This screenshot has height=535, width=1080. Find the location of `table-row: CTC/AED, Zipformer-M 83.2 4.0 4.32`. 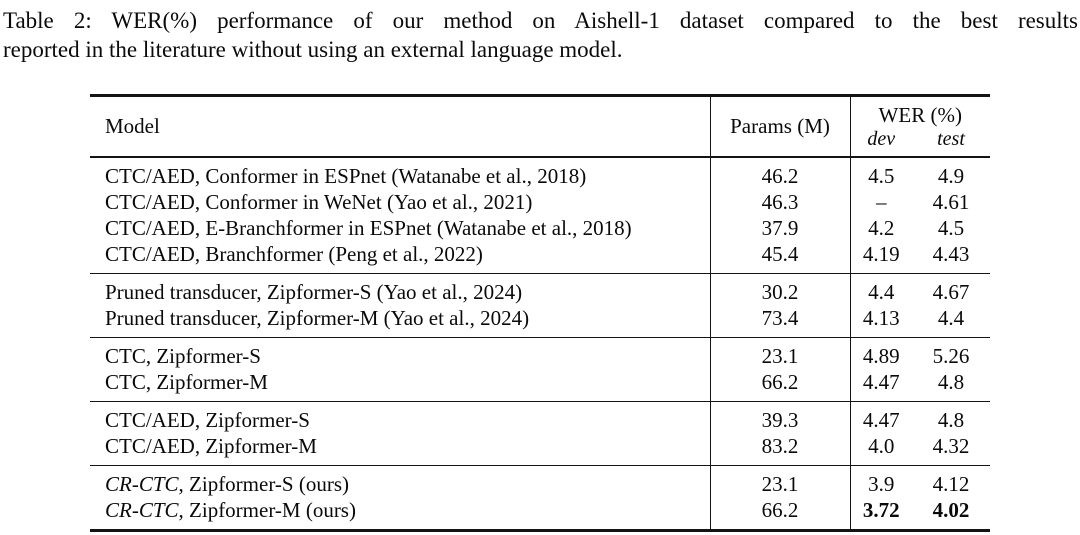

table-row: CTC/AED, Zipformer-M 83.2 4.0 4.32 is located at coordinates (540, 449).